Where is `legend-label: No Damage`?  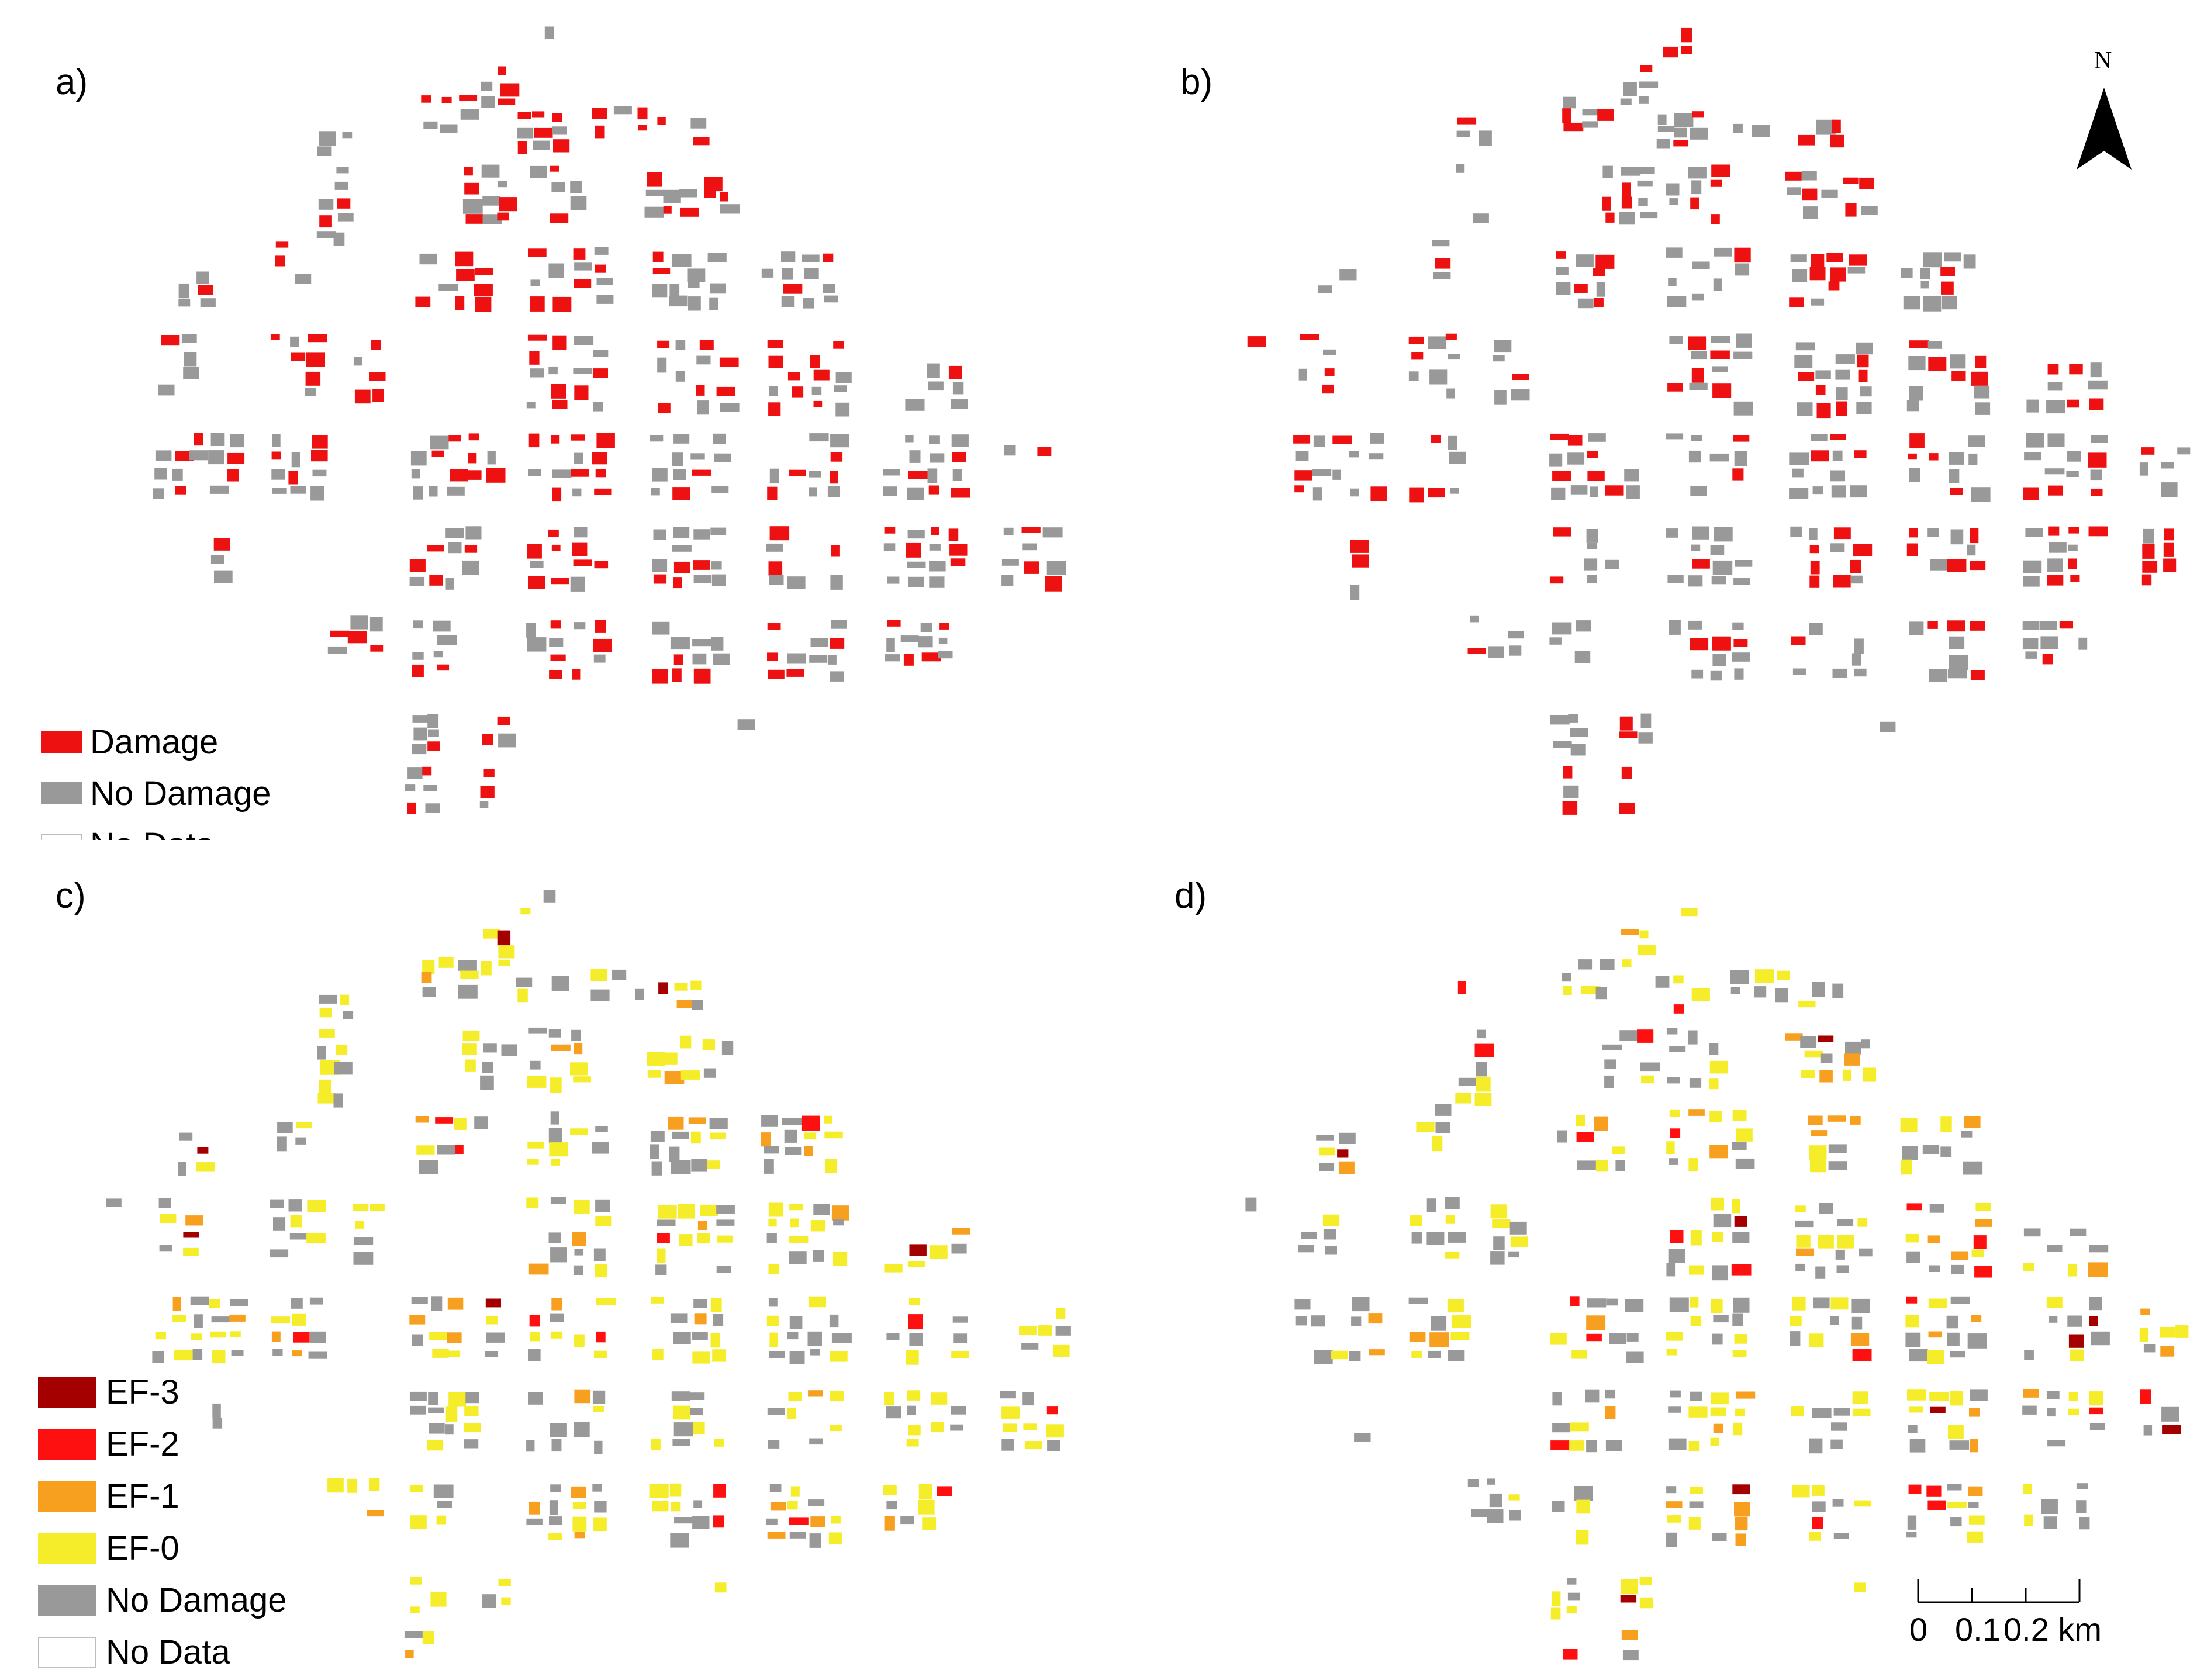
legend-label: No Damage is located at coordinates (180, 793).